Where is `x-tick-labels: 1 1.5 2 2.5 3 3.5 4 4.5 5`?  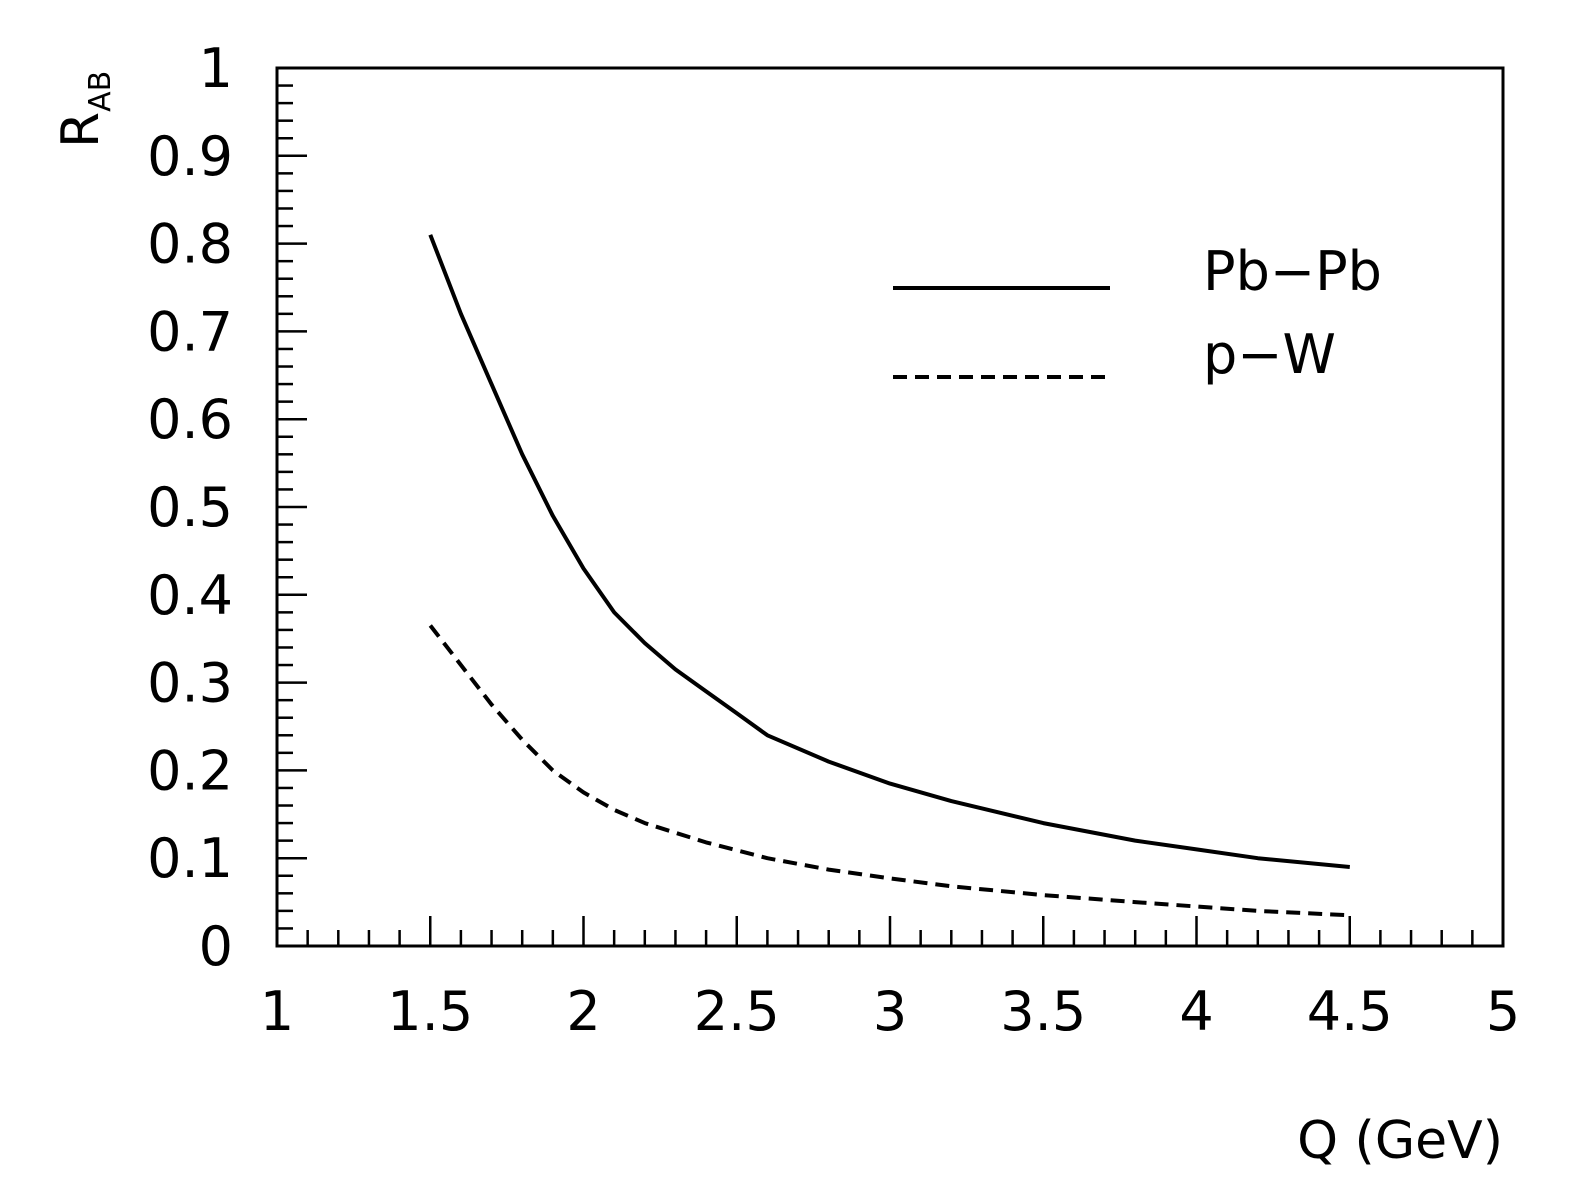
x-tick-labels: 1 1.5 2 2.5 3 3.5 4 4.5 5 is located at coordinates (890, 1011).